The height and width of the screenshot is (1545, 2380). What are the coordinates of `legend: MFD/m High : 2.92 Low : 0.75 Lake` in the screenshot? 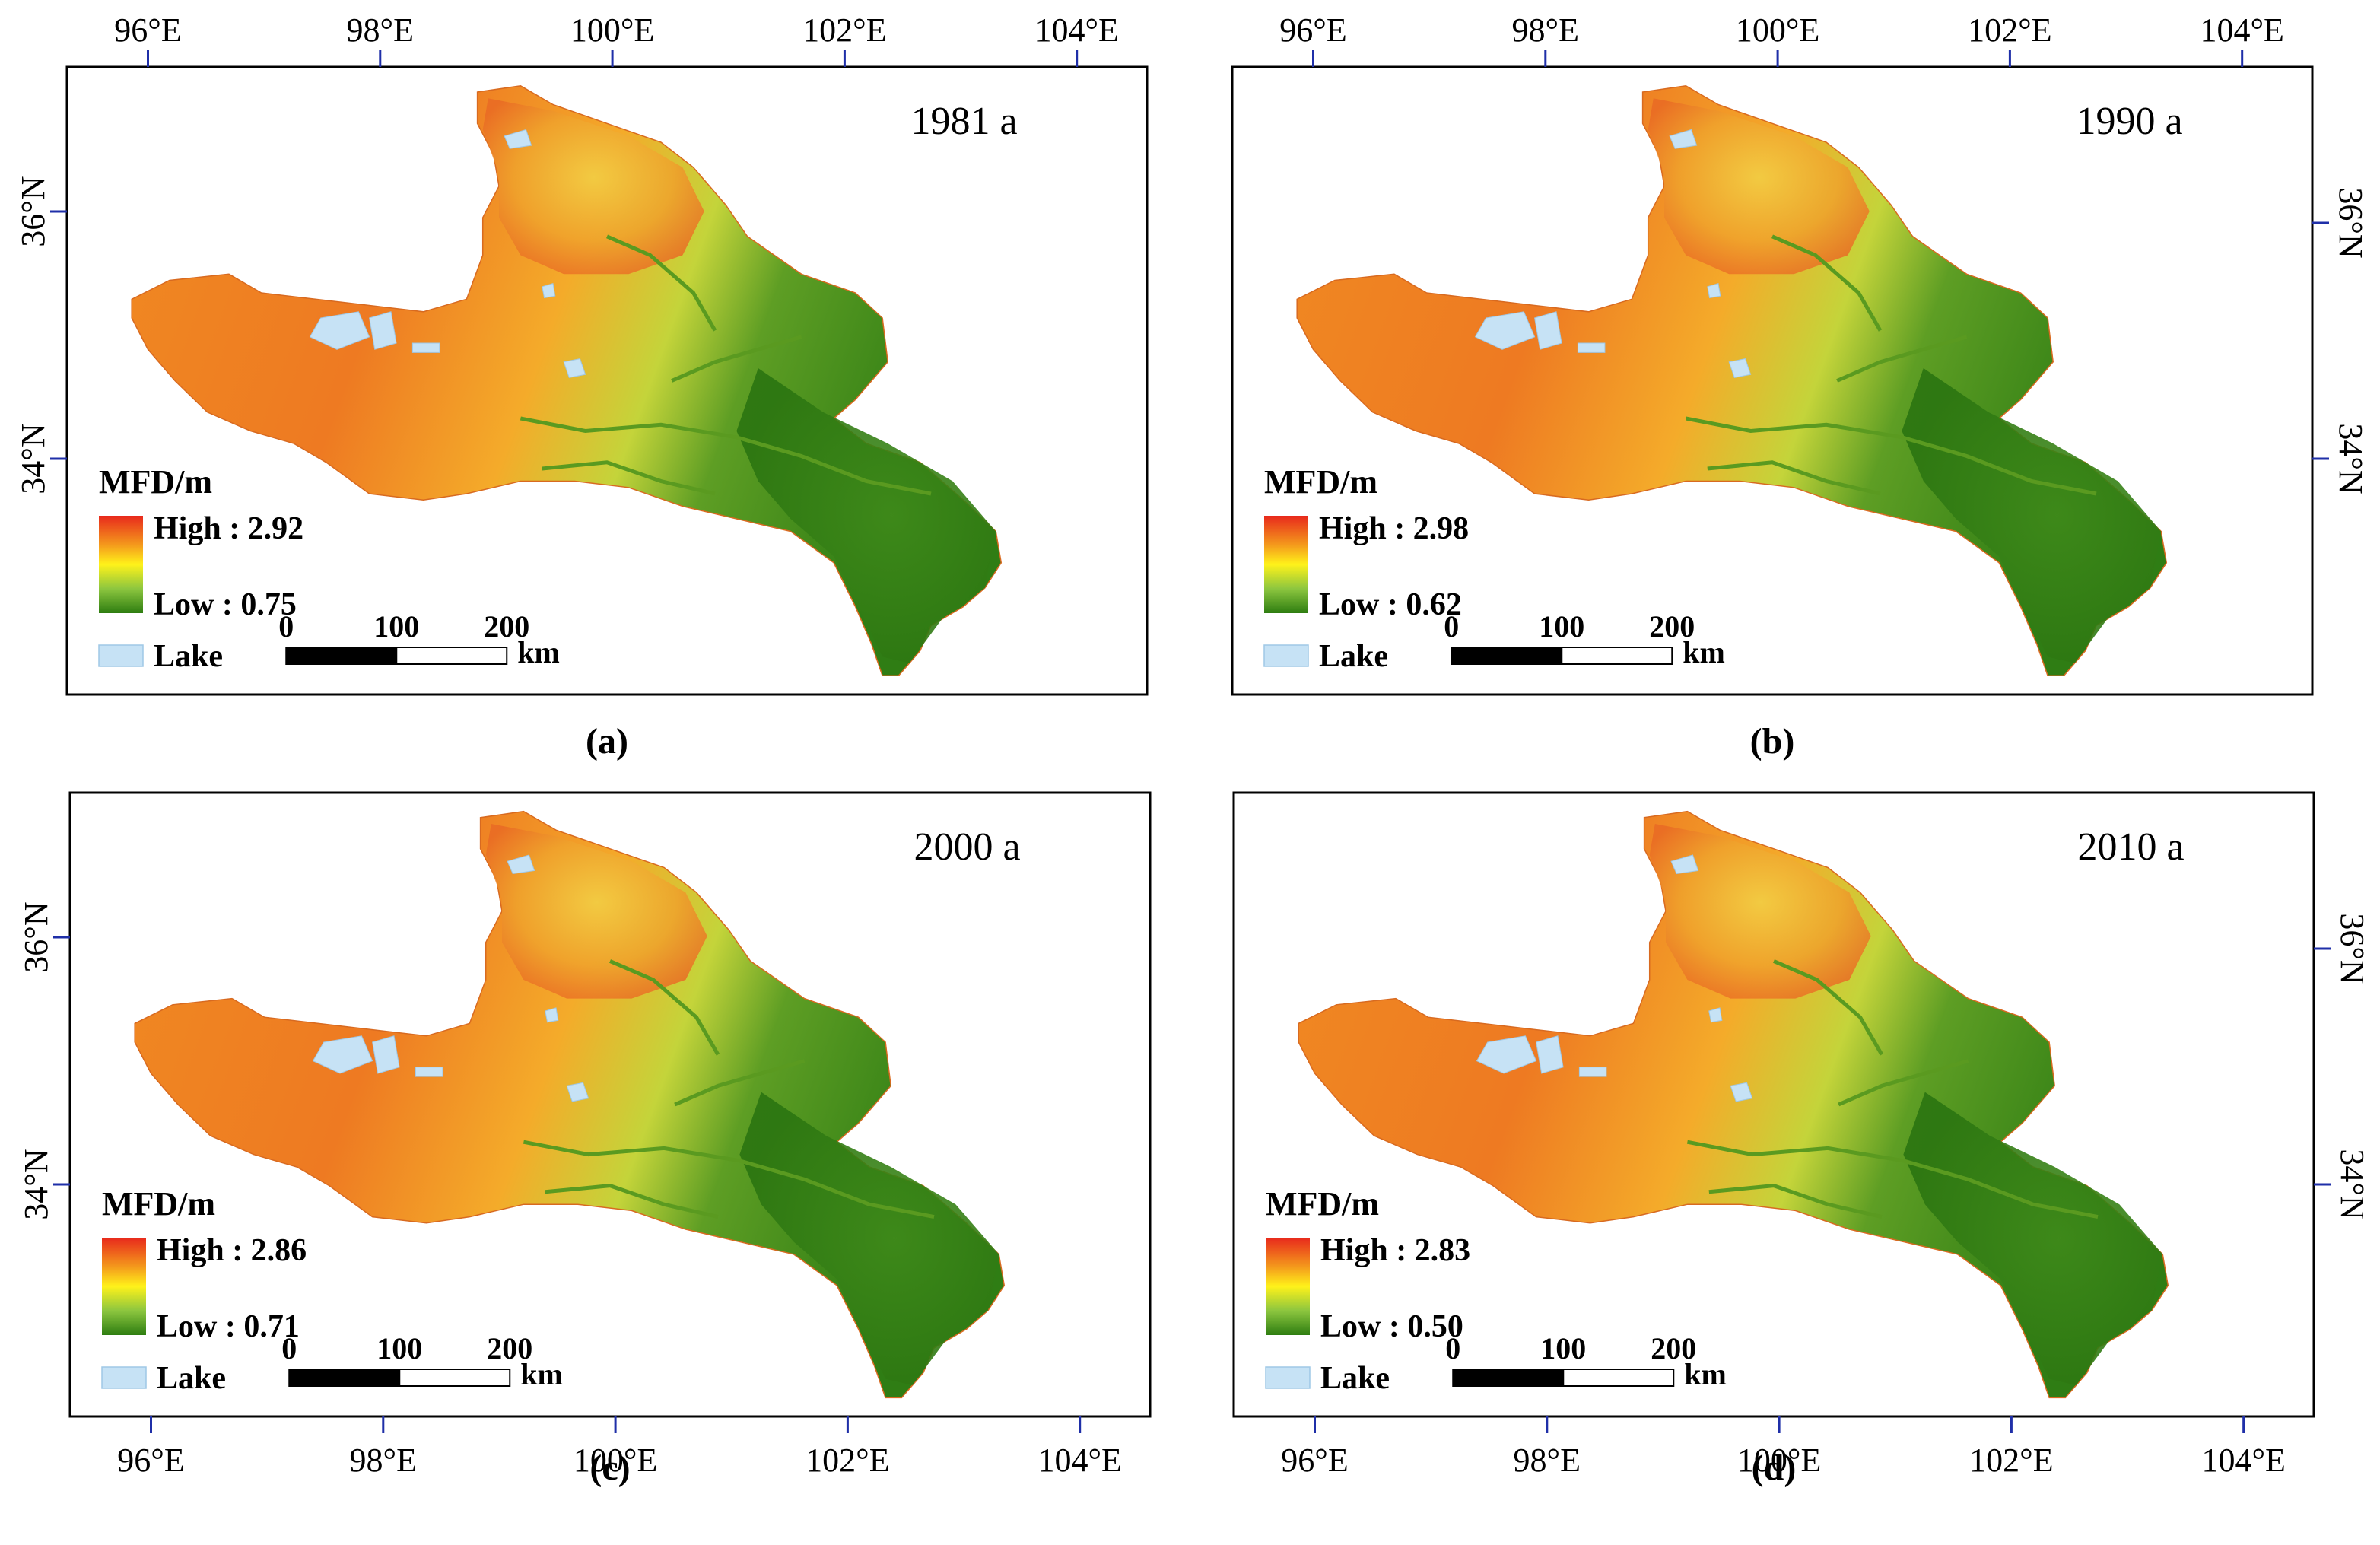 It's located at (201, 569).